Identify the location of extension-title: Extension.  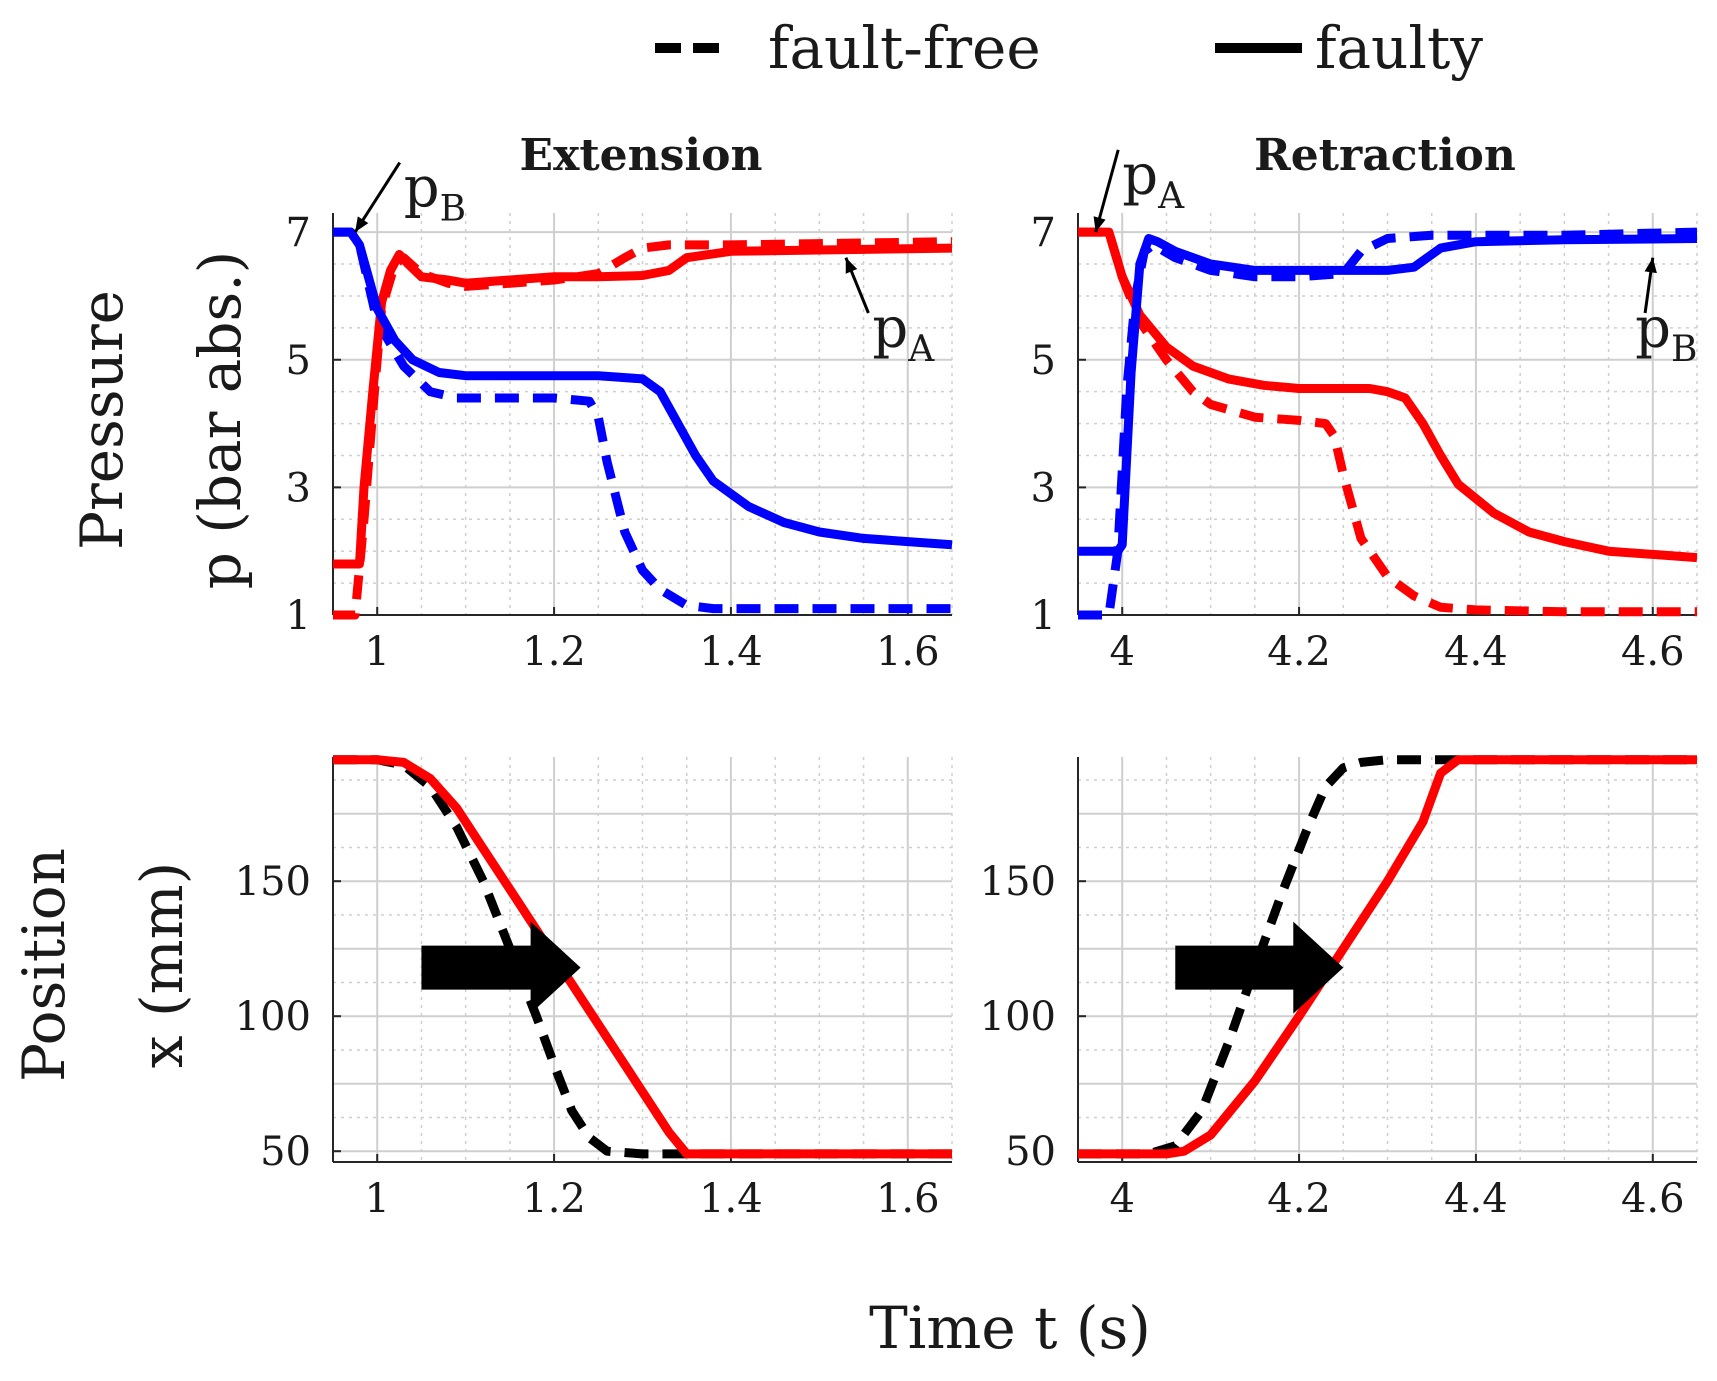
(641, 155).